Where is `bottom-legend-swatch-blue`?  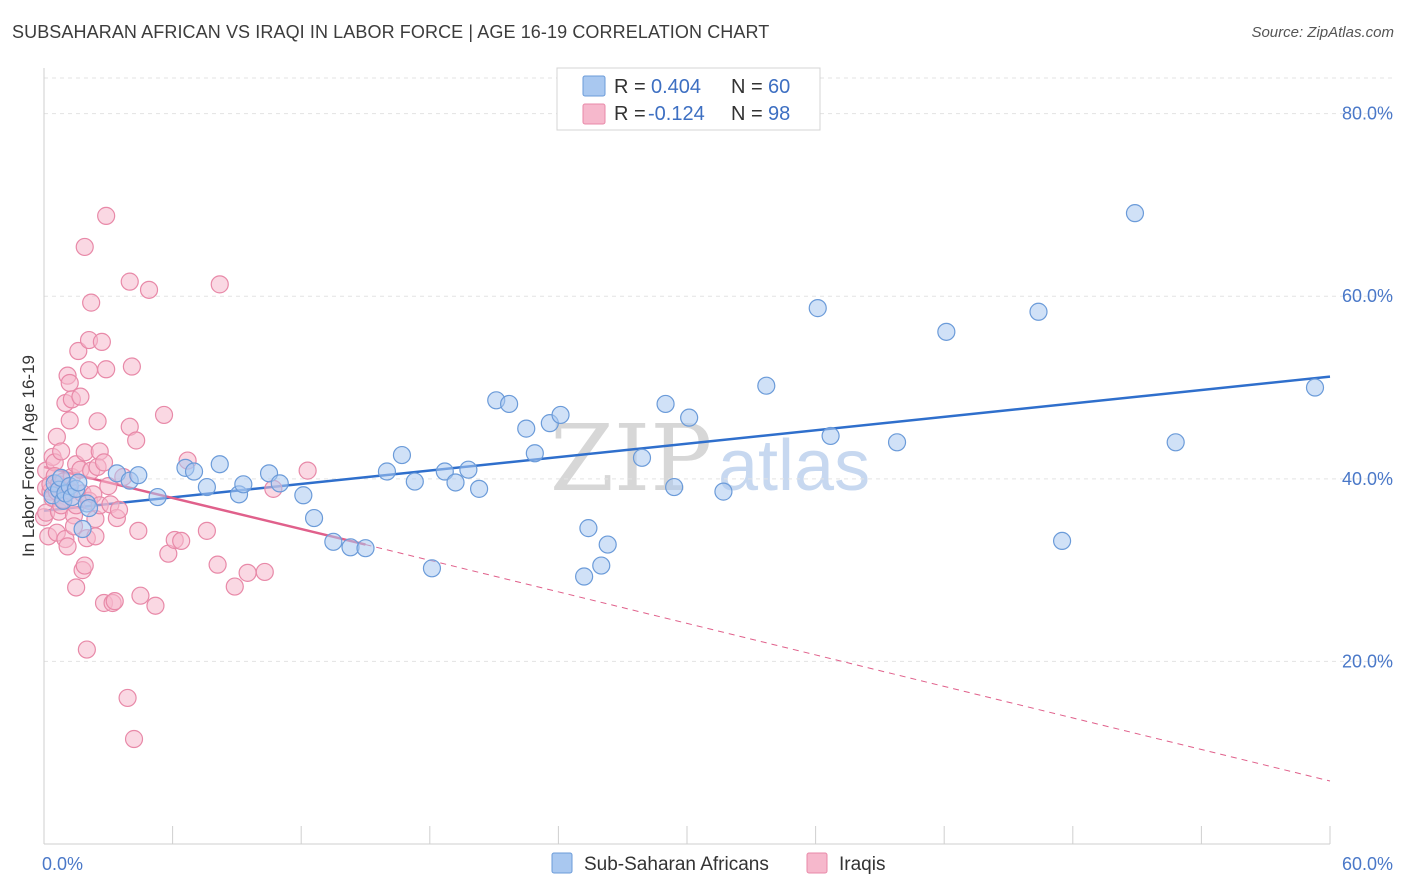
bottom-legend-swatch-blue is located at coordinates (562, 863).